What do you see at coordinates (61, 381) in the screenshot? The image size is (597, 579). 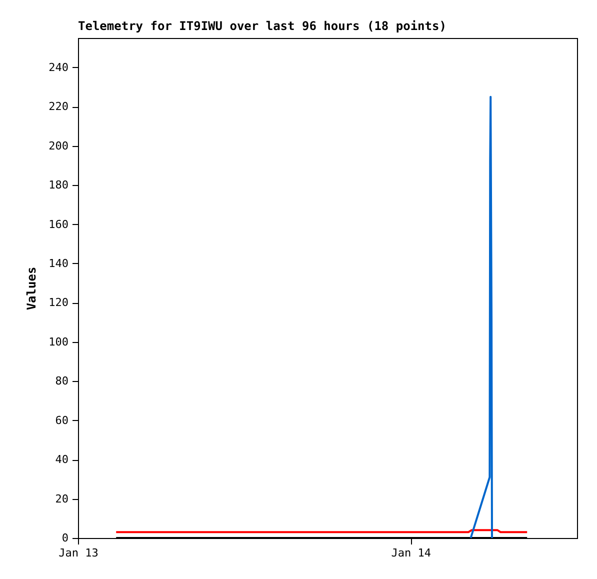 I see `y-tick-label: 80` at bounding box center [61, 381].